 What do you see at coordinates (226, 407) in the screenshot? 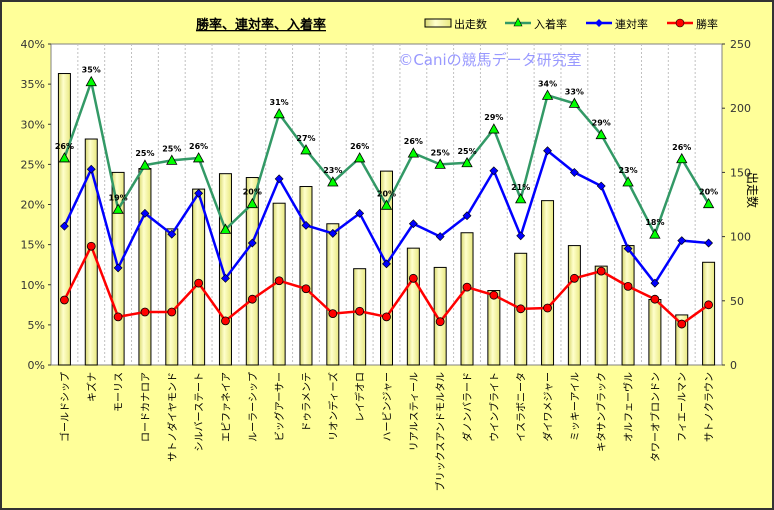
I see `x-tick-label: エピファネイア` at bounding box center [226, 407].